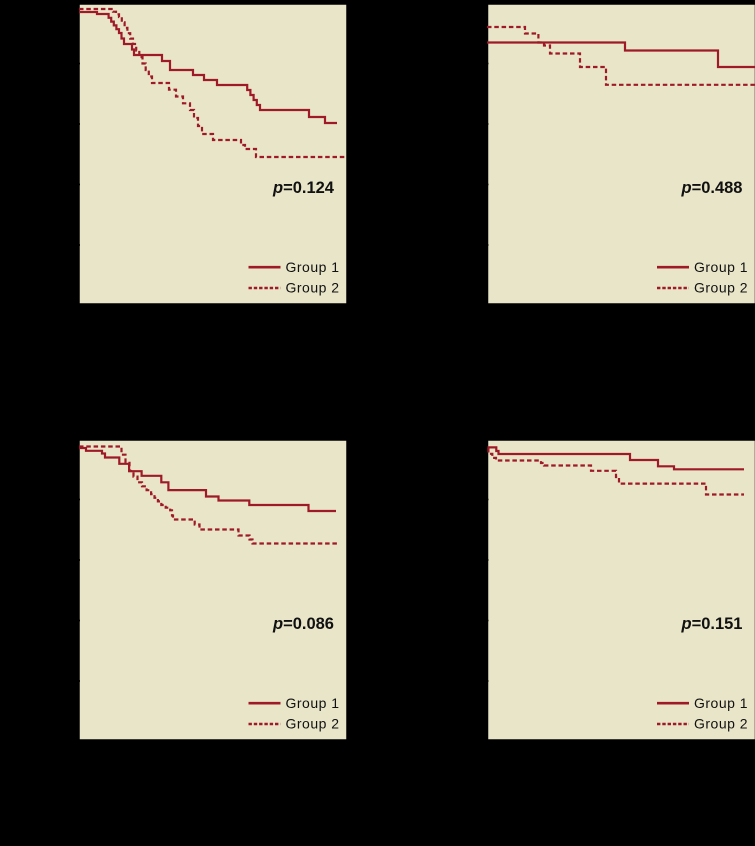 The image size is (755, 846). I want to click on svg-text: p=0.124, so click(303, 188).